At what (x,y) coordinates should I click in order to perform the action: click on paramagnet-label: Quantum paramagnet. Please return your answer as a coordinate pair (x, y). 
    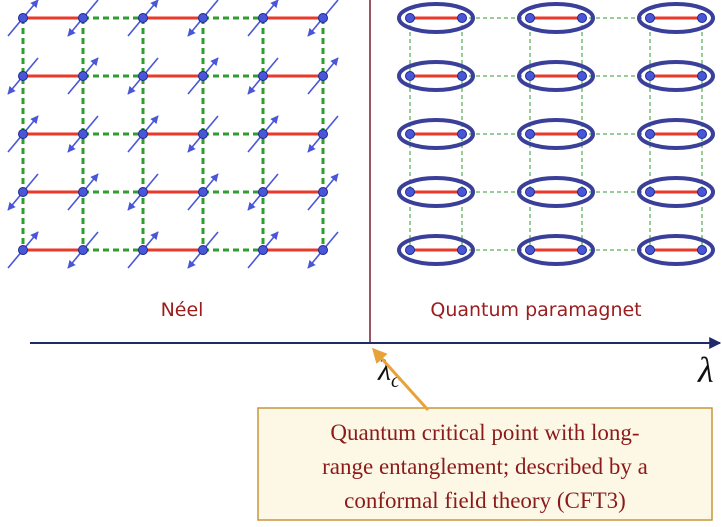
    Looking at the image, I should click on (535, 310).